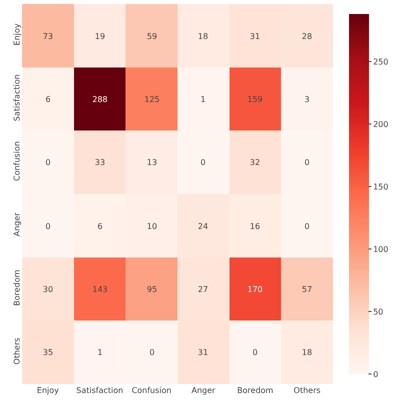  I want to click on data-label: 143, so click(100, 289).